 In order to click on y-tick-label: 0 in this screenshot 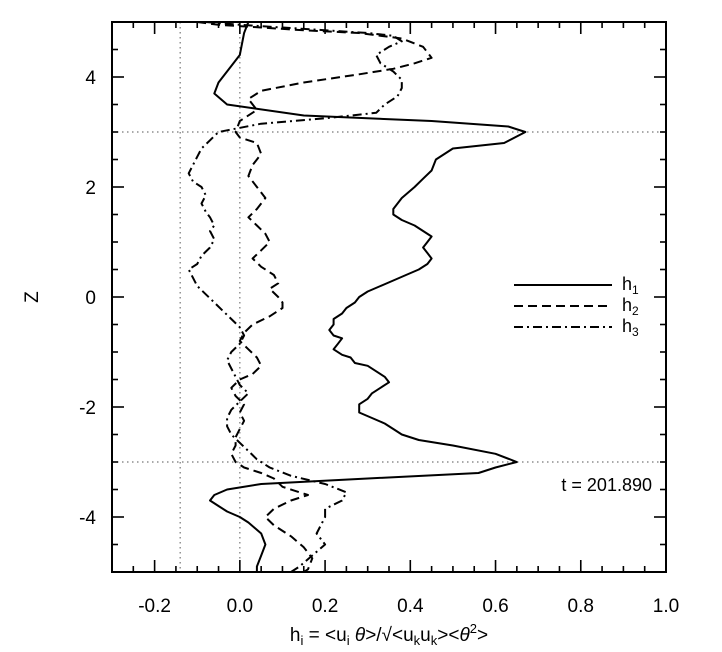, I will do `click(90, 298)`.